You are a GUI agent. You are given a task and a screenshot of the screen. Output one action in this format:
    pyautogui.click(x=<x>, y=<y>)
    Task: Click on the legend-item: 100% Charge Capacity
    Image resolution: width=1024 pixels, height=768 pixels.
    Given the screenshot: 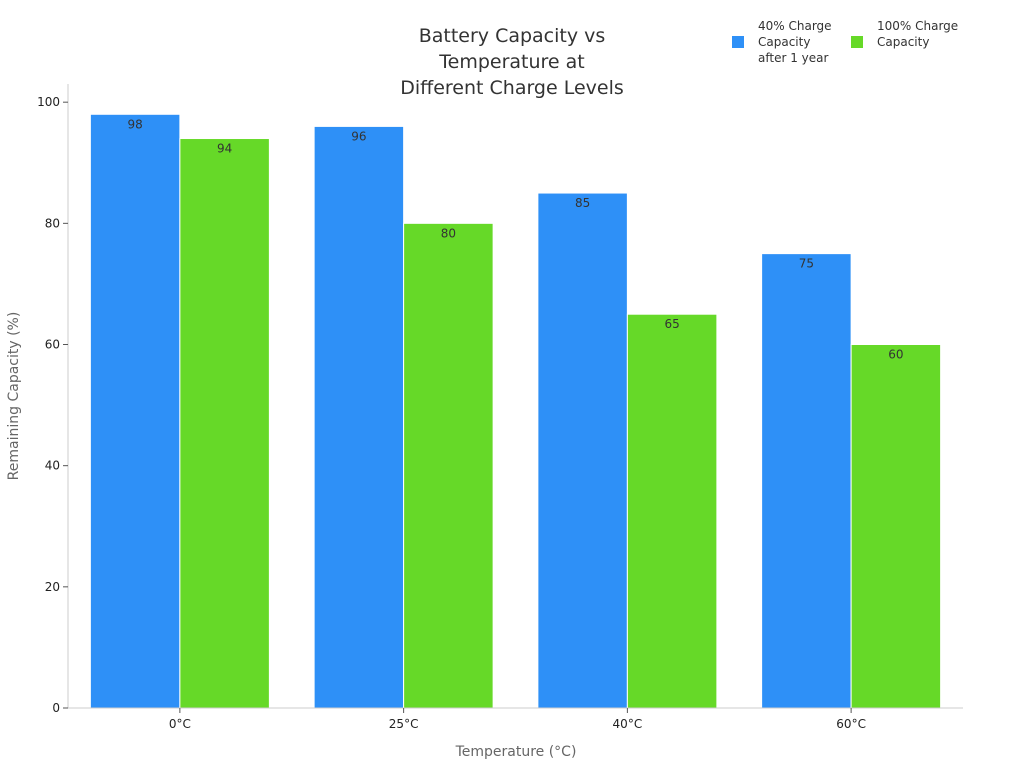 What is the action you would take?
    pyautogui.click(x=904, y=34)
    